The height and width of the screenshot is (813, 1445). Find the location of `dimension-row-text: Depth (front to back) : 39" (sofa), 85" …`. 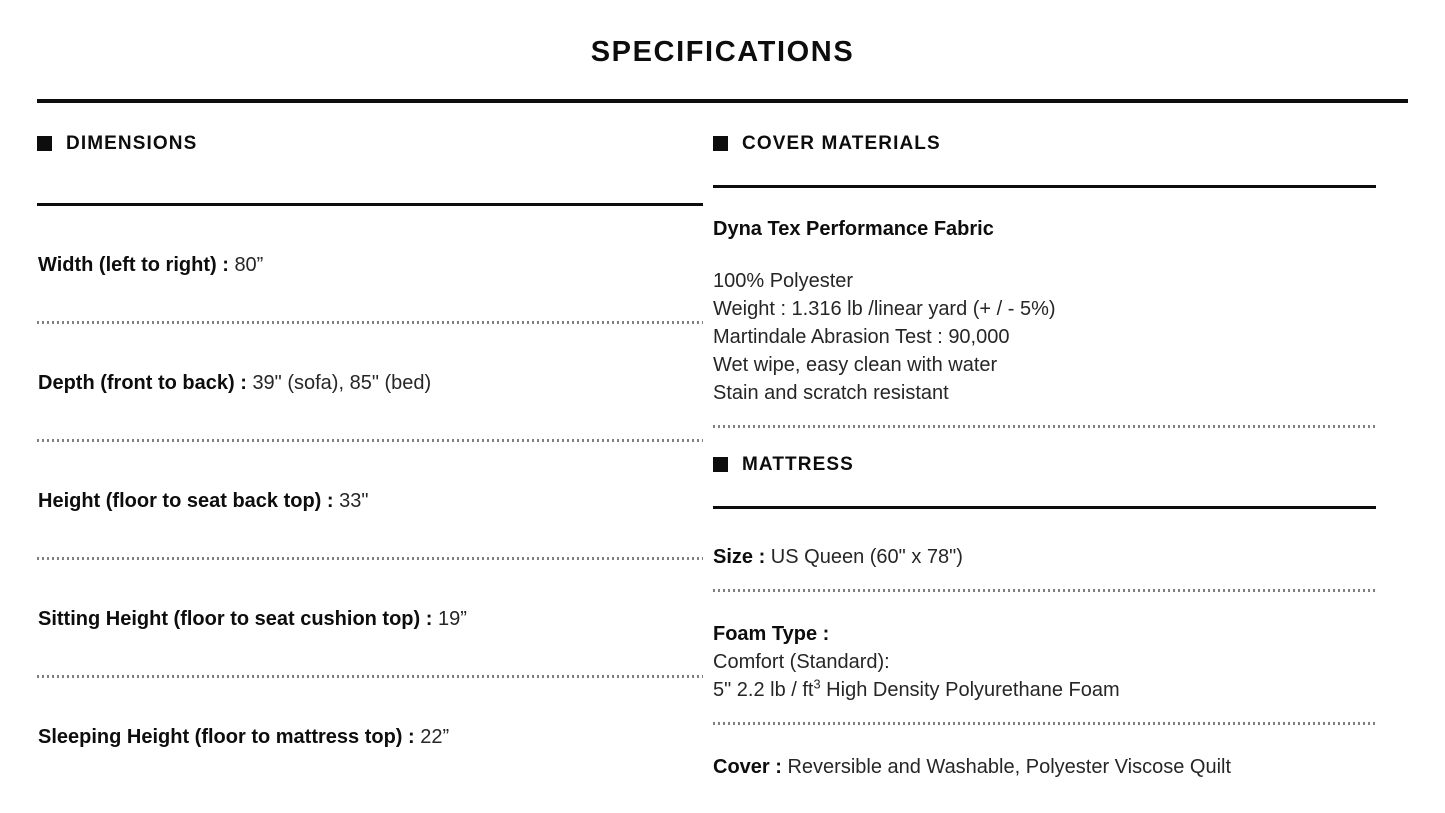

dimension-row-text: Depth (front to back) : 39" (sofa), 85" … is located at coordinates (371, 383).